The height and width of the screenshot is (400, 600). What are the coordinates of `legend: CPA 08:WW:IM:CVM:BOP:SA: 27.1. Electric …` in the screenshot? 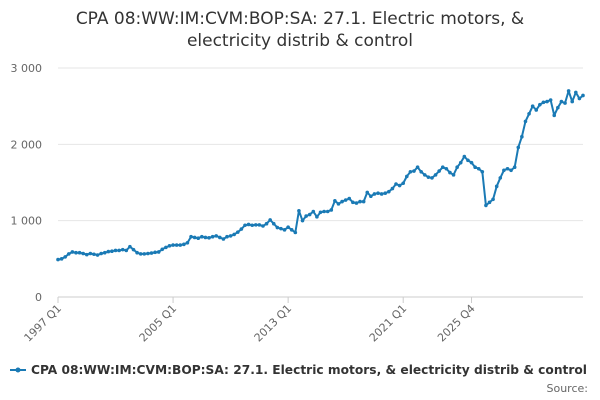 It's located at (298, 370).